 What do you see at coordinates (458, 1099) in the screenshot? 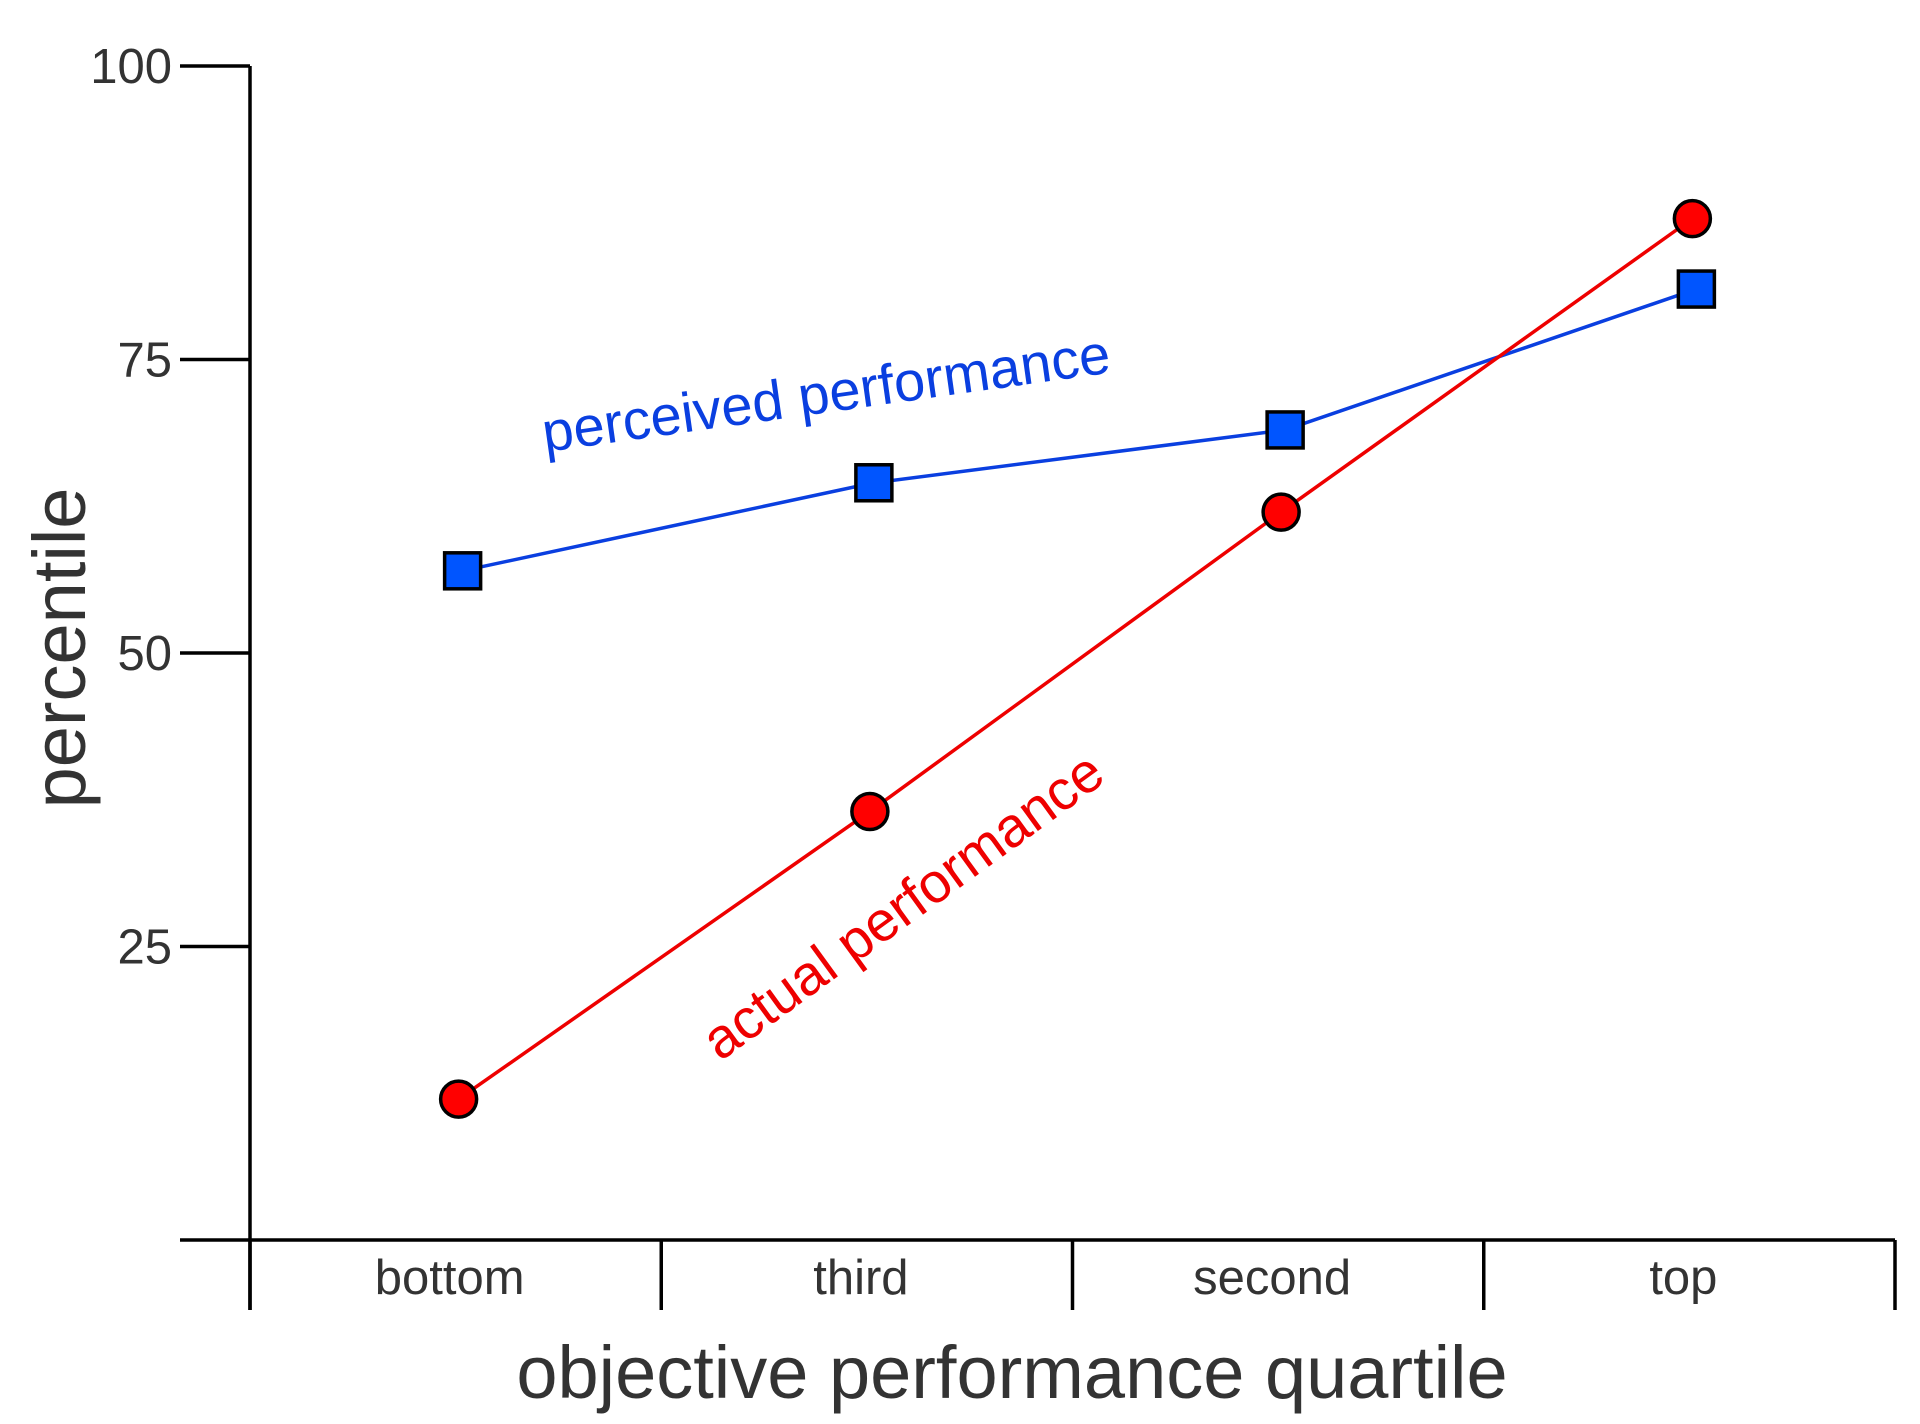
I see `marker-actual-performance-bottom` at bounding box center [458, 1099].